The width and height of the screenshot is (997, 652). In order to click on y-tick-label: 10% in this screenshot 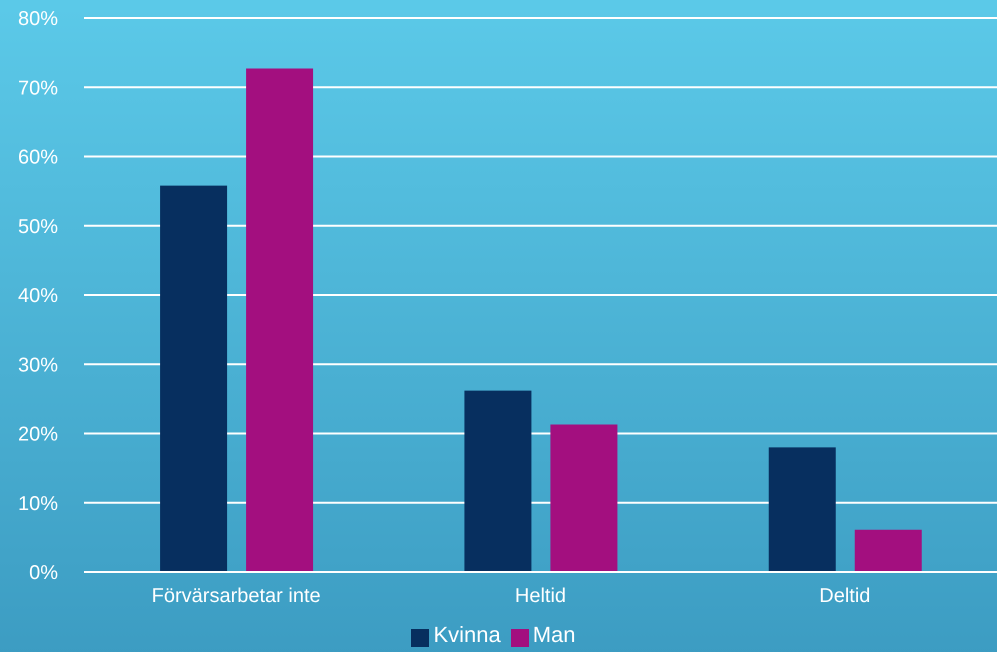, I will do `click(38, 503)`.